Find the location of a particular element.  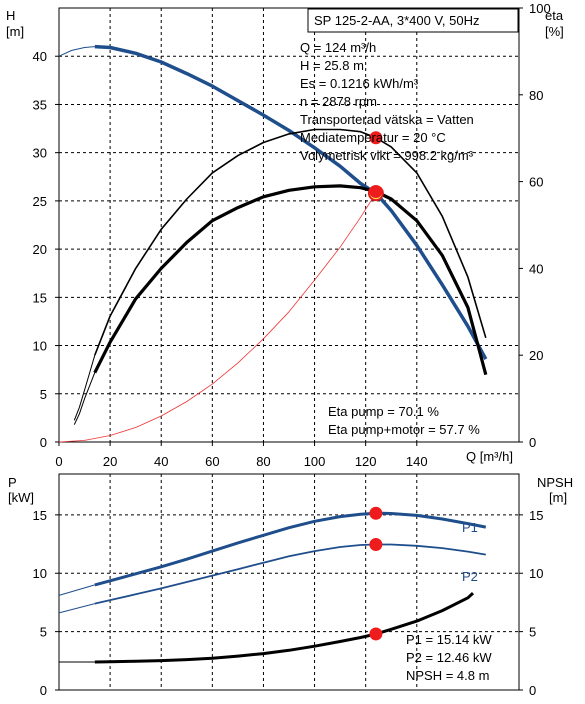

info-line: Transporterad vätska = Vatten is located at coordinates (387, 119).